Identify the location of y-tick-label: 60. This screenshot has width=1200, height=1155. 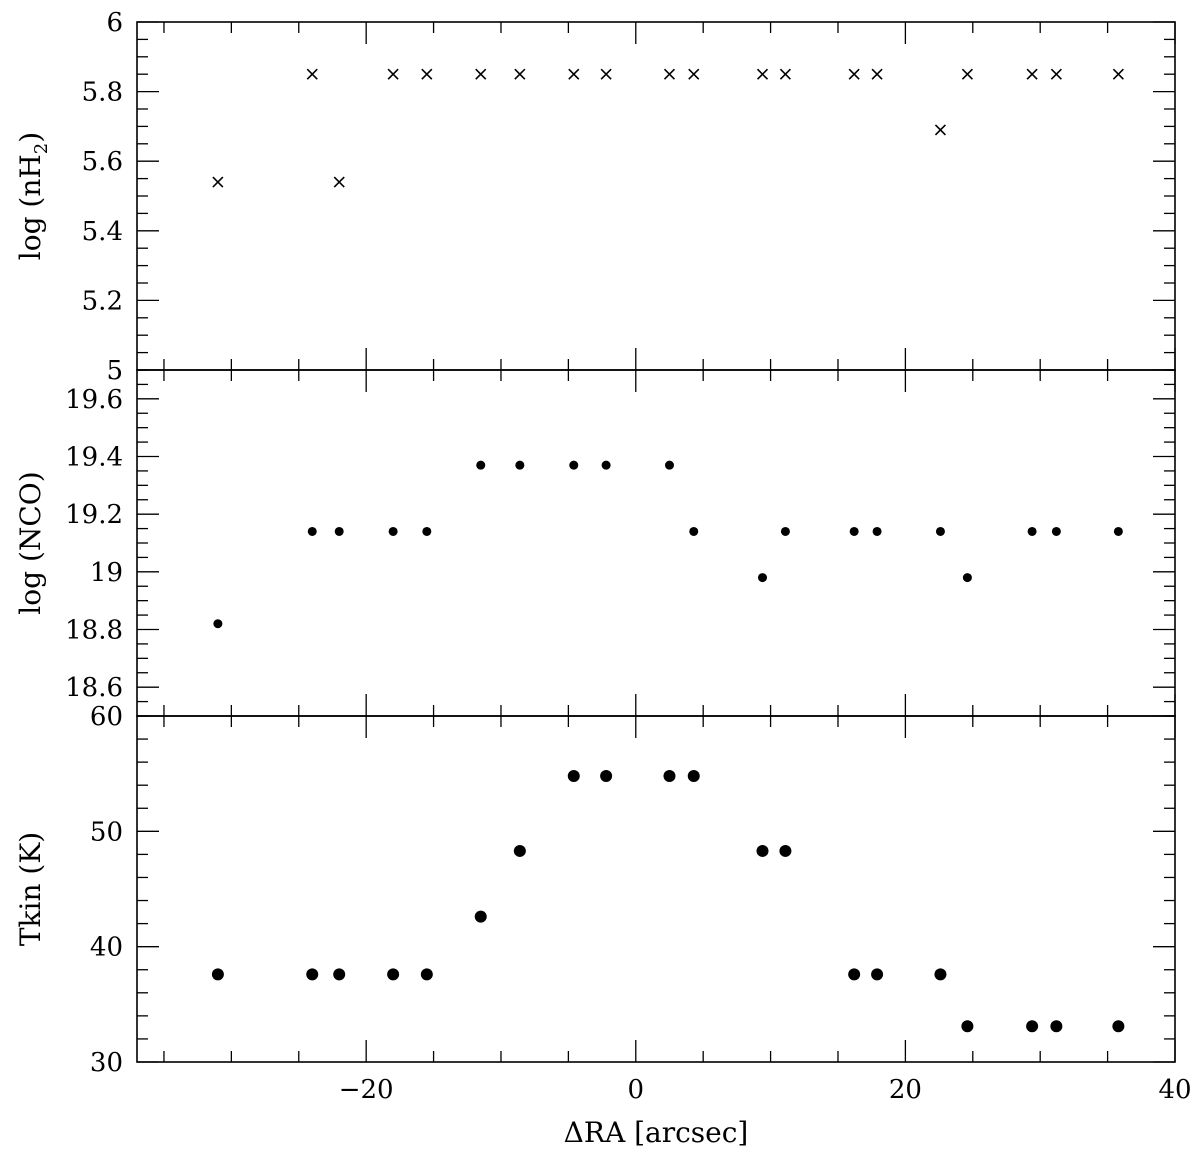
(106, 717).